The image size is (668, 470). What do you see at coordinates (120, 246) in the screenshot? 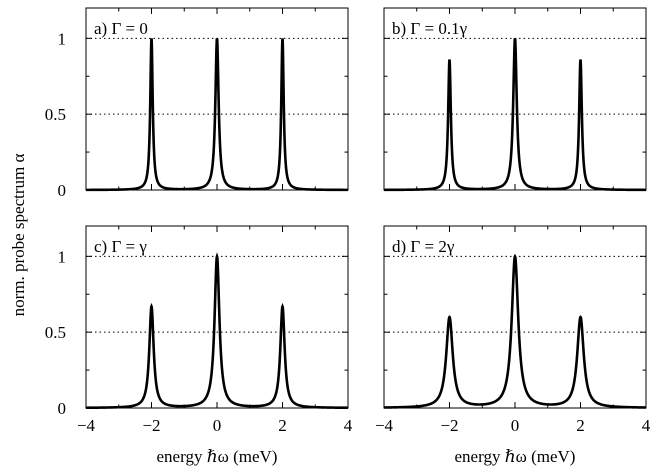
I see `panel-label: c) Γ = γ` at bounding box center [120, 246].